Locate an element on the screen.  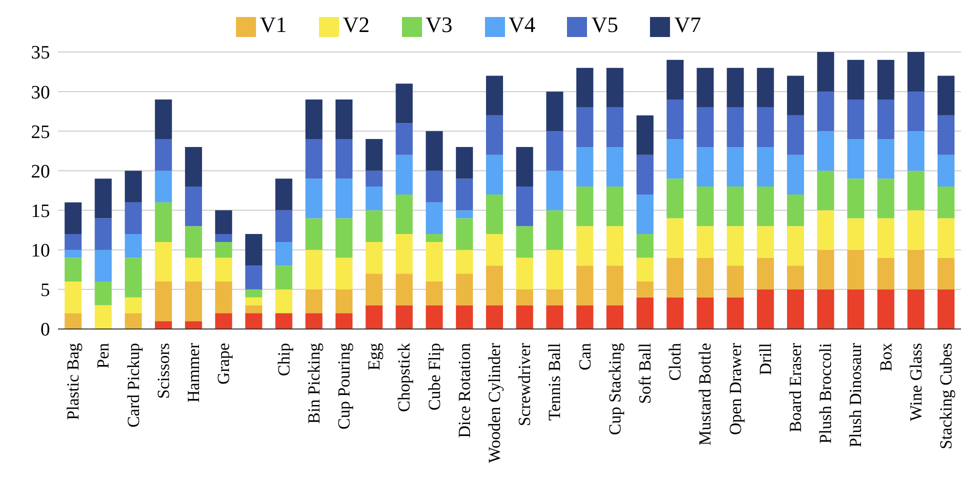
x-tick-label: Wine Glass is located at coordinates (916, 382).